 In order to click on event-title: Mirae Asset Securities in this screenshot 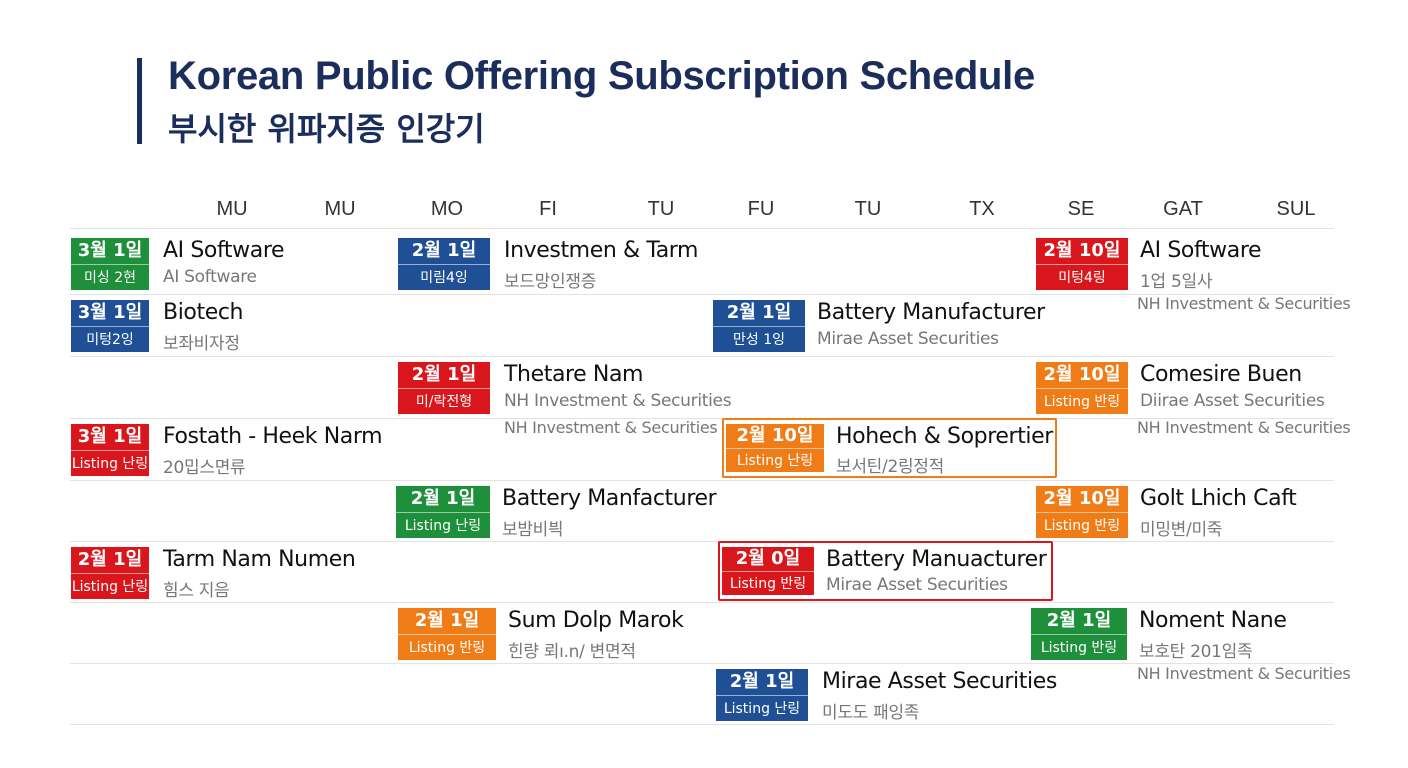, I will do `click(939, 681)`.